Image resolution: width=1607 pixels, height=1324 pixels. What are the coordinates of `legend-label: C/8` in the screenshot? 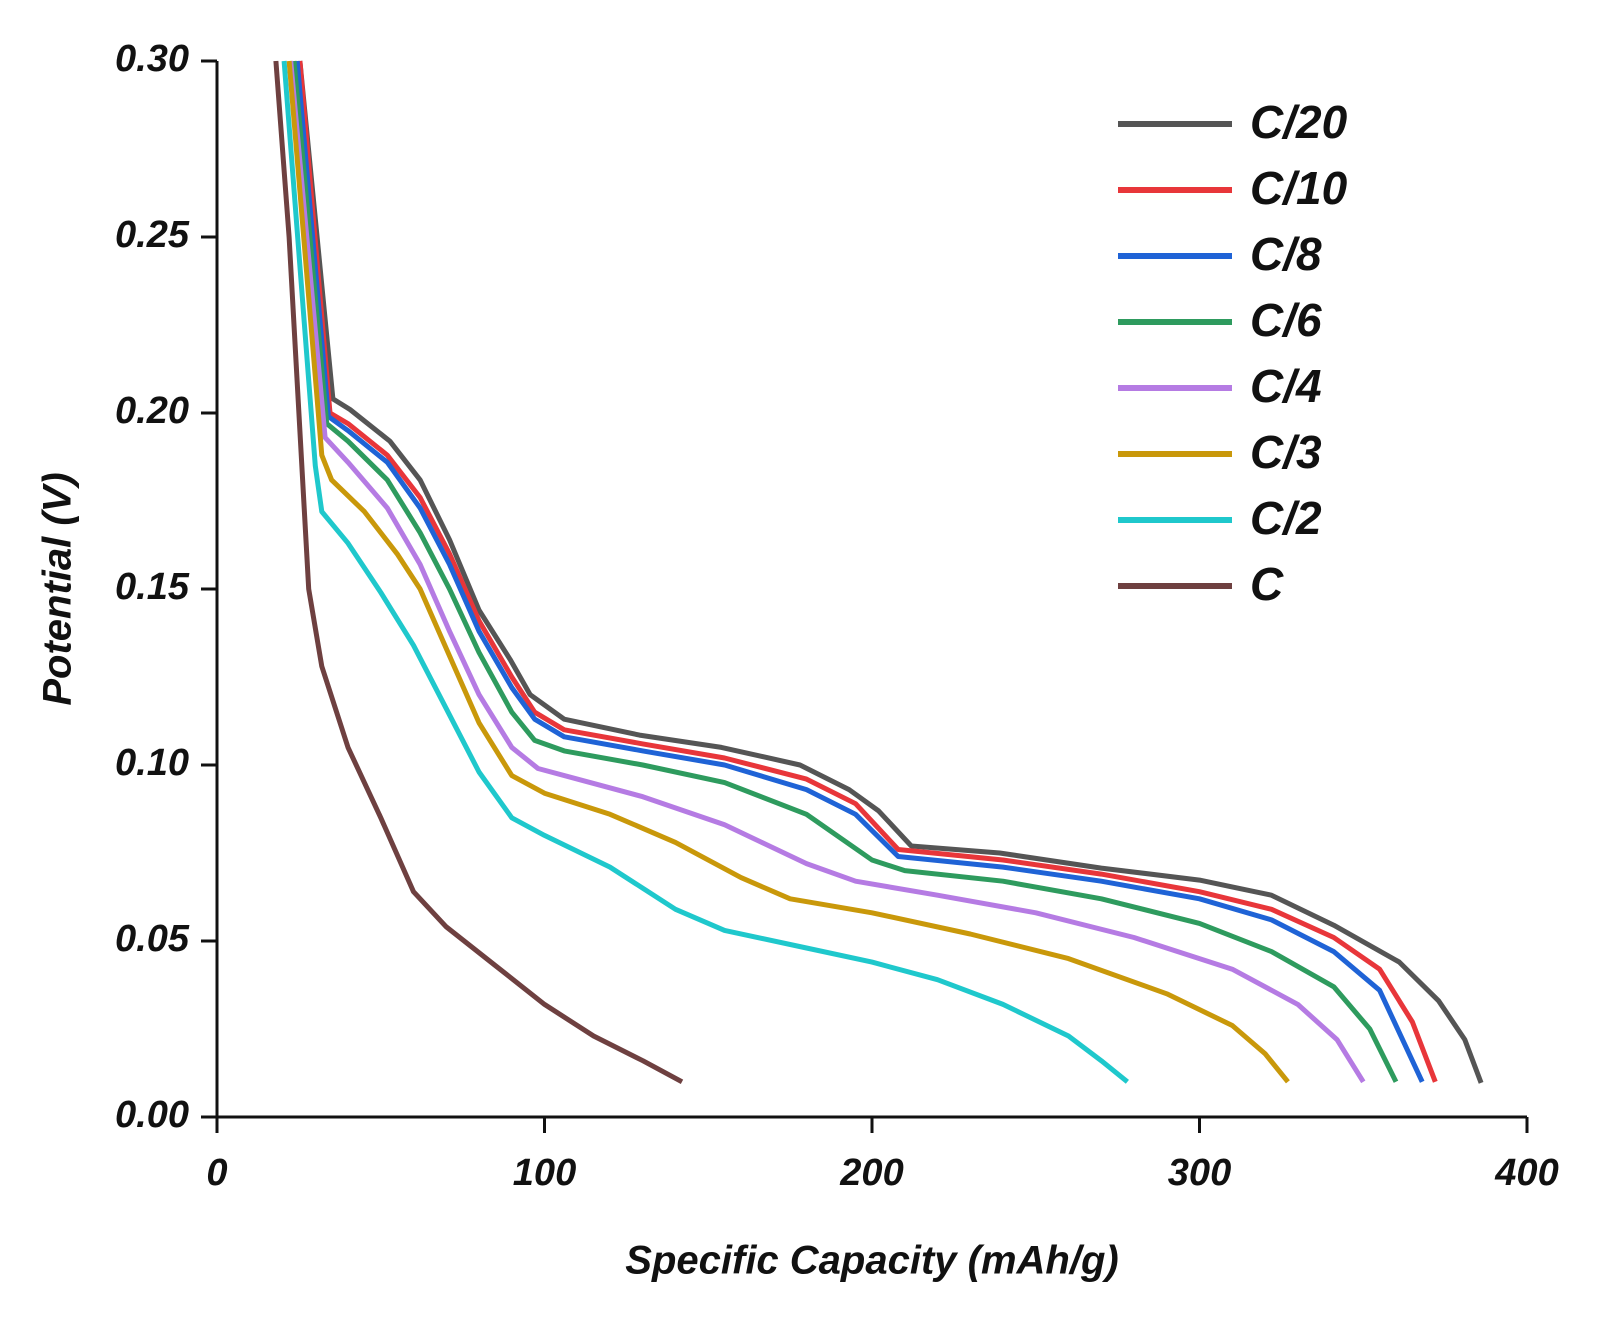 It's located at (1286, 254).